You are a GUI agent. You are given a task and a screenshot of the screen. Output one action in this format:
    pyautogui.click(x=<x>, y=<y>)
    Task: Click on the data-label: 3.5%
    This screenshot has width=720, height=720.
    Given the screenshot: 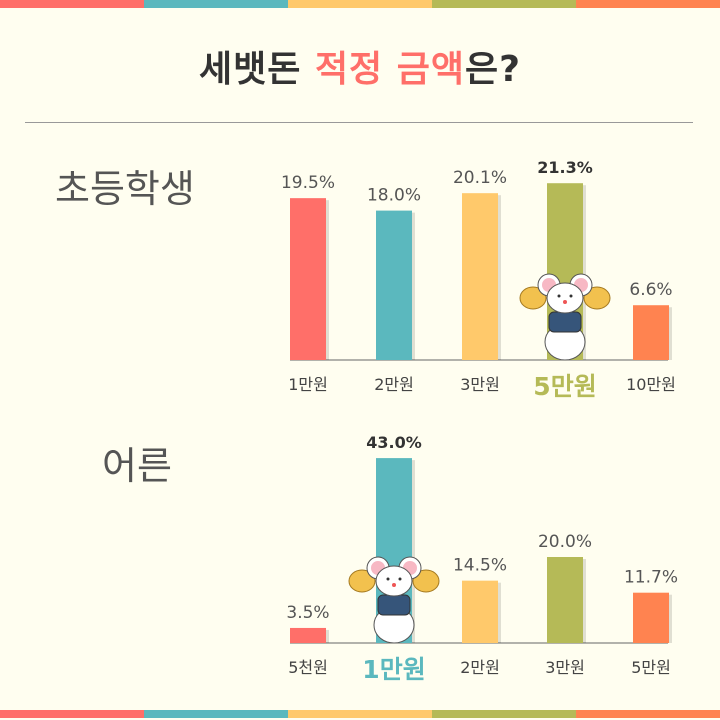 What is the action you would take?
    pyautogui.click(x=307, y=613)
    